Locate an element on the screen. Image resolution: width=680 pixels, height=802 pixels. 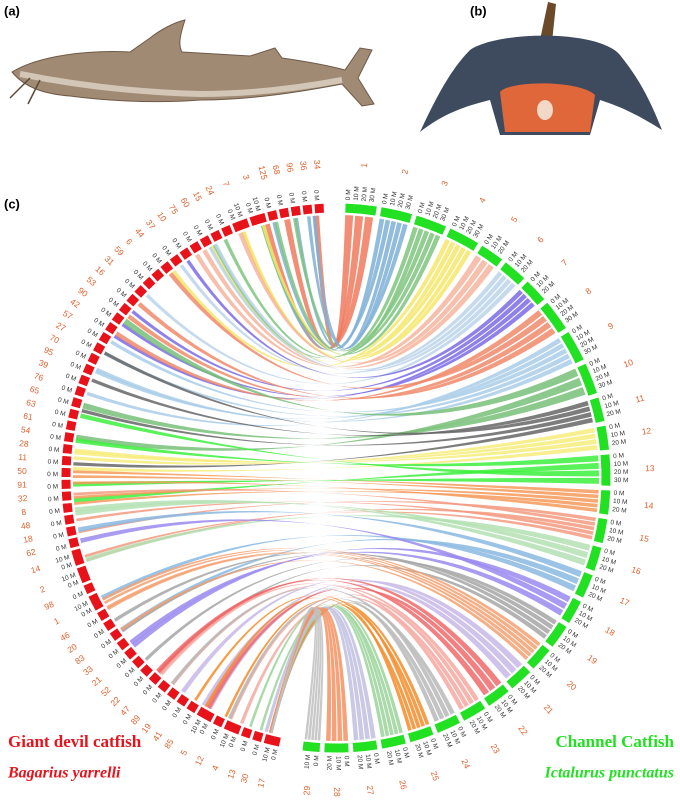
photo-b is located at coordinates (541, 68).